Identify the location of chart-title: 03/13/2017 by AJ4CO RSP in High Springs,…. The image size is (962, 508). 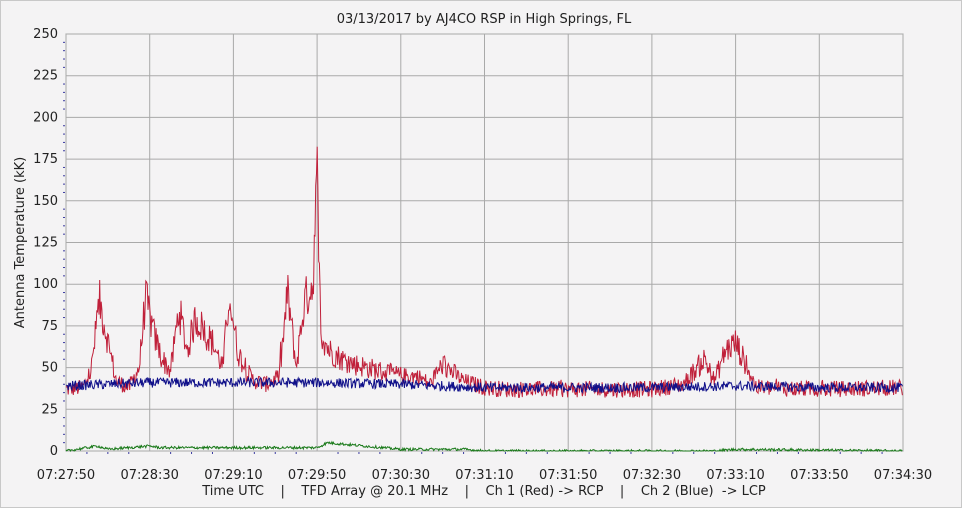
(484, 19).